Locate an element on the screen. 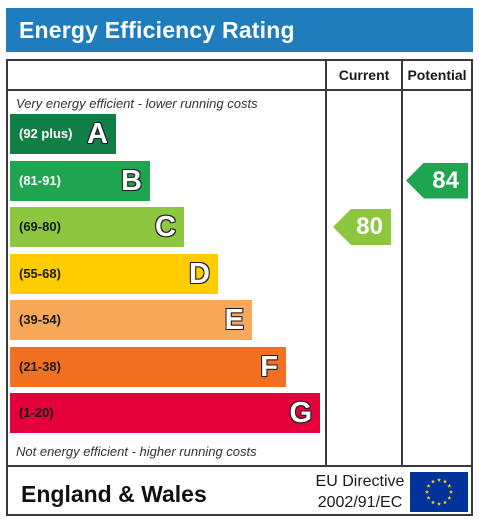  band-range-label: (69-80) is located at coordinates (40, 226).